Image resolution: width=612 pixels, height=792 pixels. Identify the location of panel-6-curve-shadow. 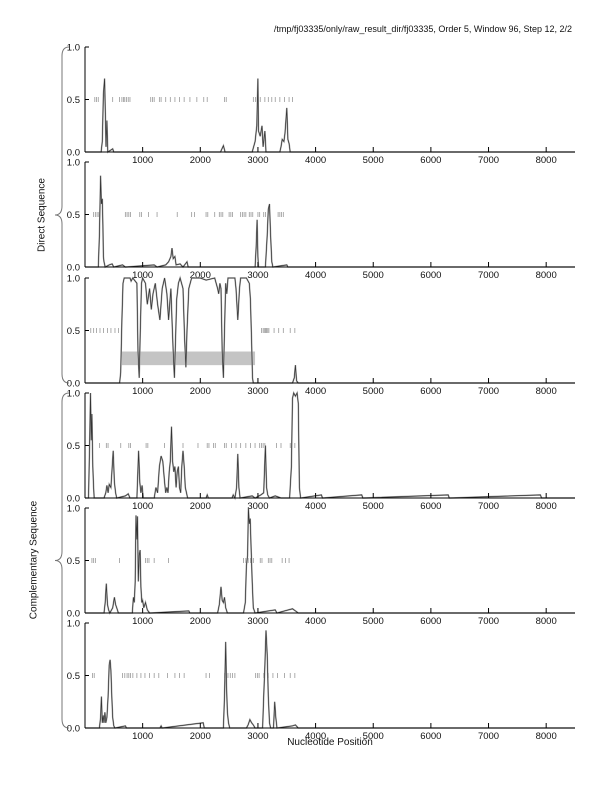
(330, 679).